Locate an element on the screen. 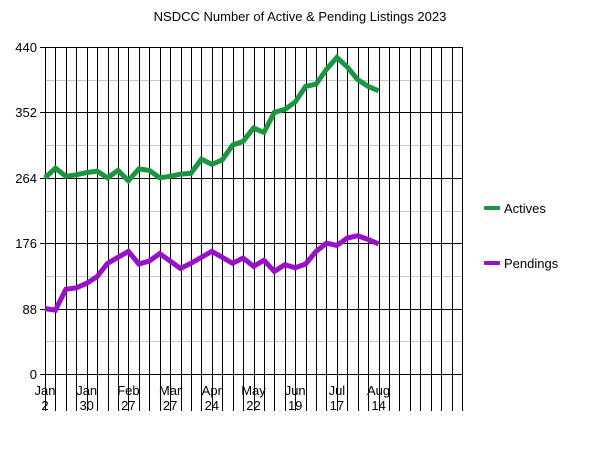  legend-item-actives: Actives is located at coordinates (515, 208).